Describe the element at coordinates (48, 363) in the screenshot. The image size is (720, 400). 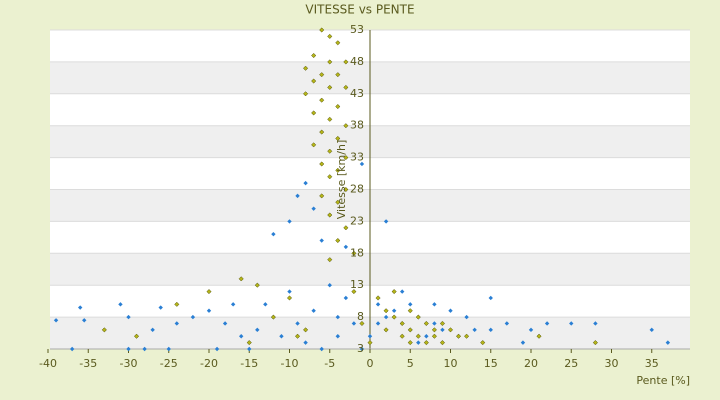
I see `x-tick-label: -40` at that location.